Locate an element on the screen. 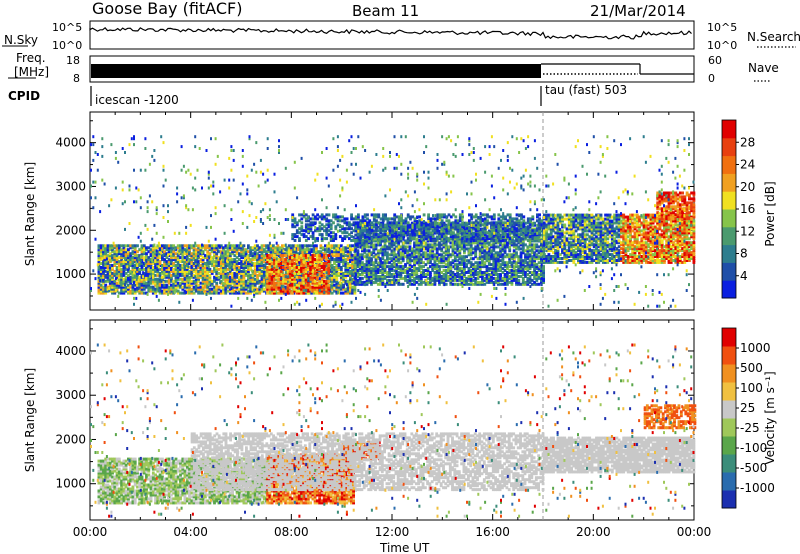  time-tick-label: 08:00 is located at coordinates (291, 532).